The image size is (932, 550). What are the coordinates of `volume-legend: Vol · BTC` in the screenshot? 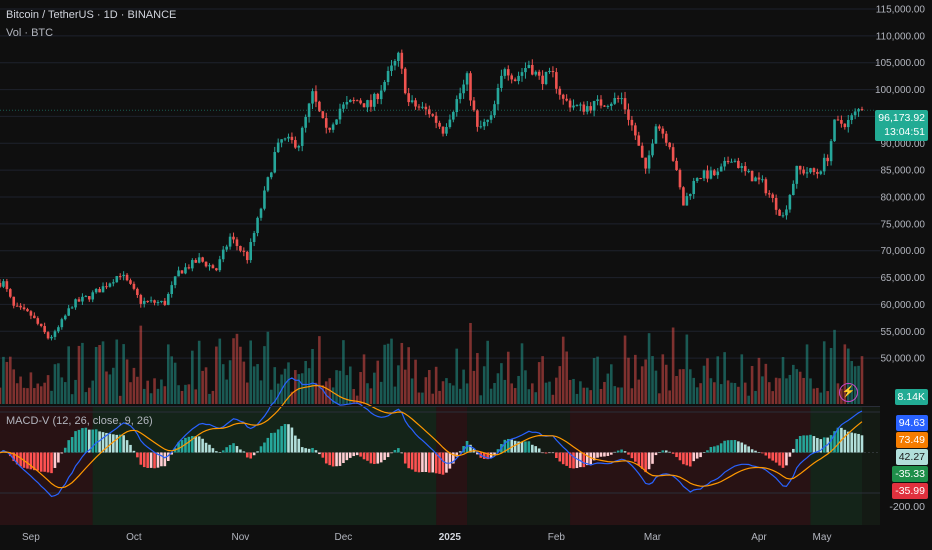 It's located at (30, 33).